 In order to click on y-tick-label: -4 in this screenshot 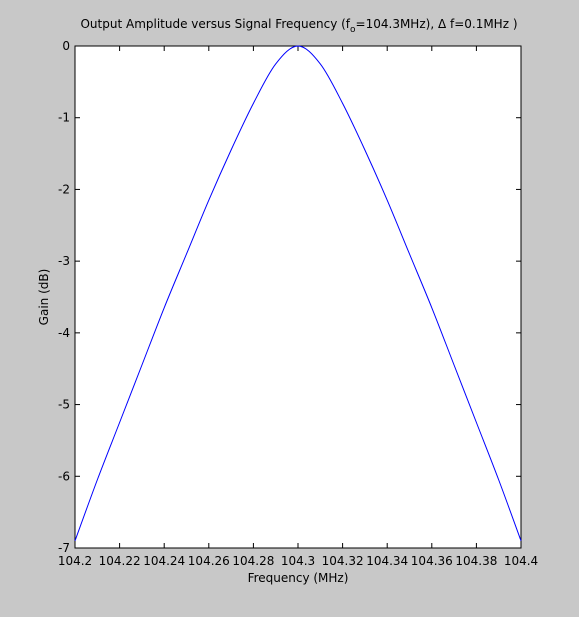, I will do `click(64, 333)`.